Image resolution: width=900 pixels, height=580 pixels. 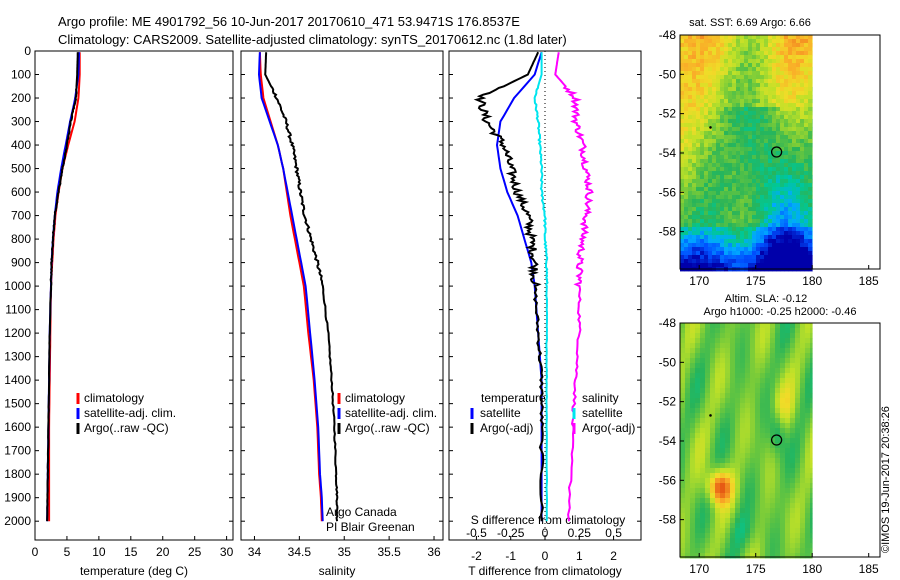 What do you see at coordinates (290, 287) in the screenshot?
I see `sal-satellite-line` at bounding box center [290, 287].